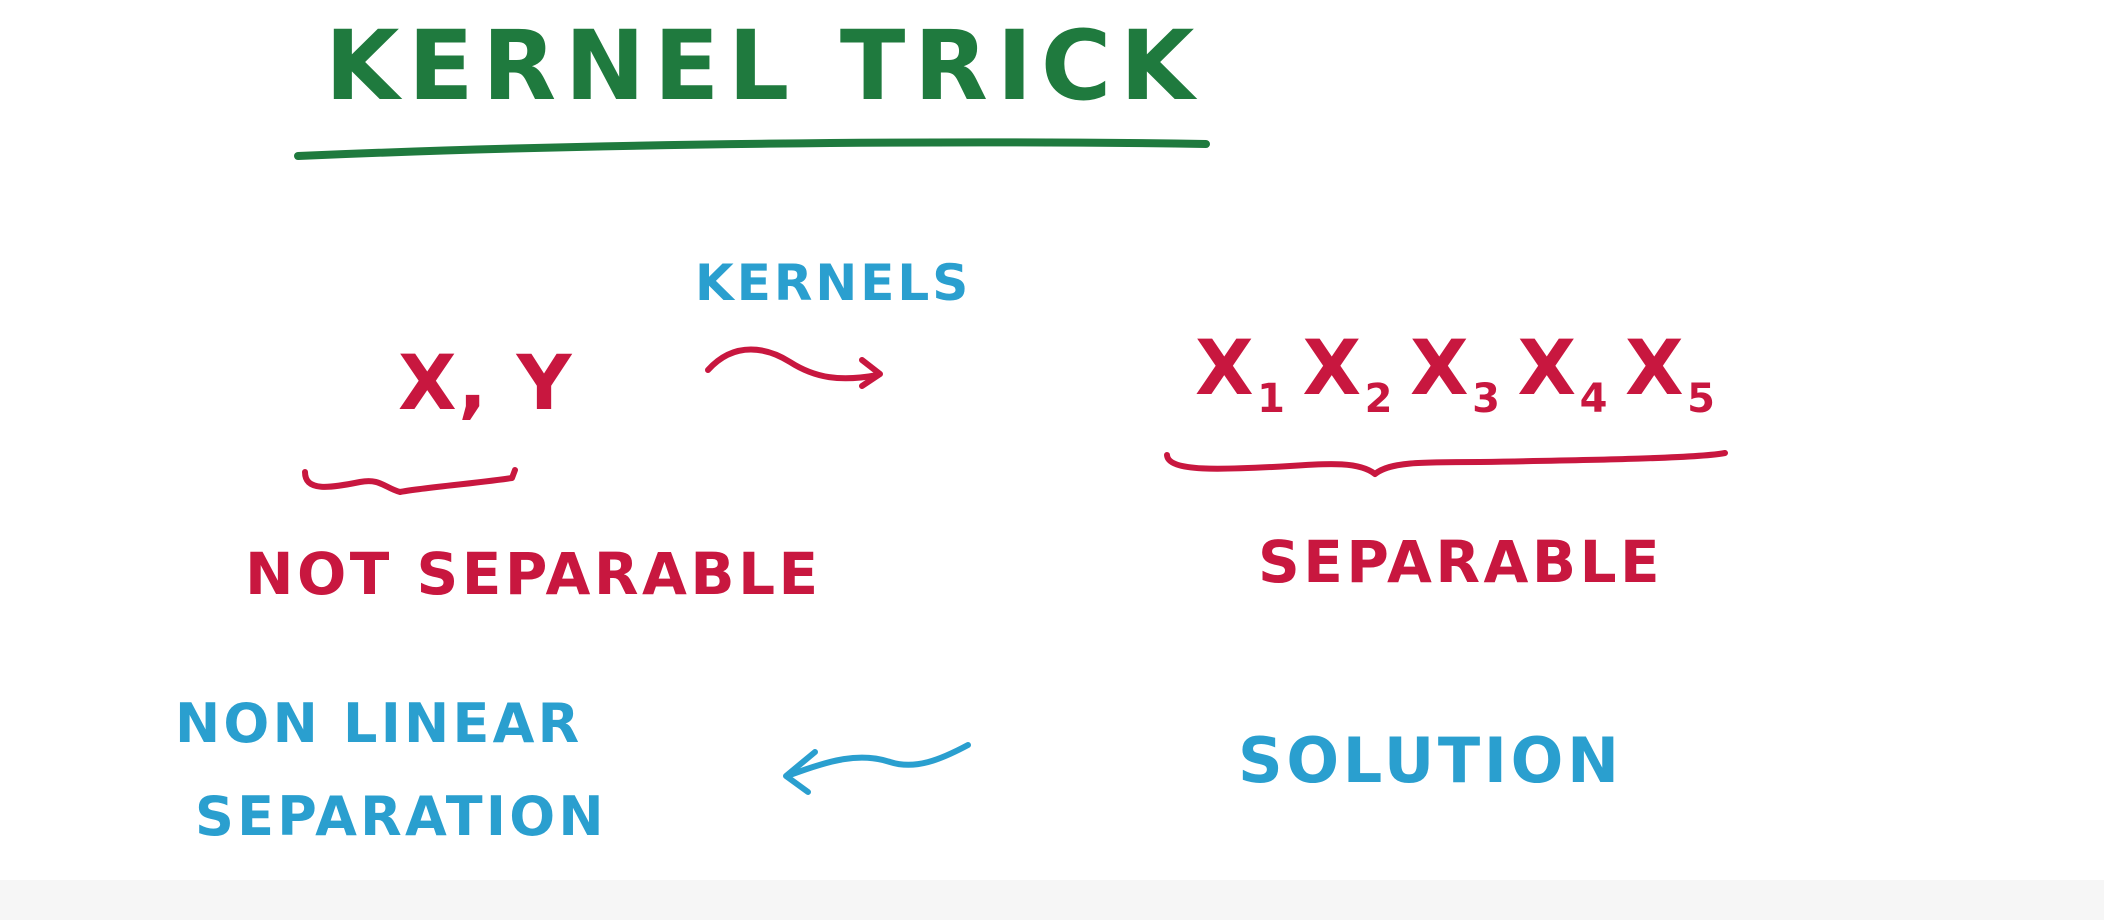 This screenshot has height=920, width=2104. What do you see at coordinates (1455, 372) in the screenshot?
I see `feature-term-3: X3` at bounding box center [1455, 372].